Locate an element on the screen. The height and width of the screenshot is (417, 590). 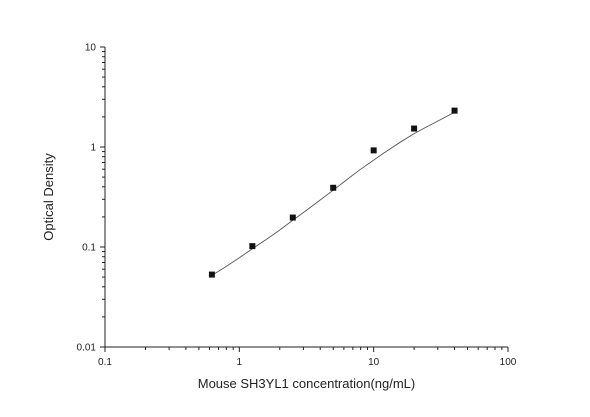
y-tick-label: 0.01 is located at coordinates (87, 348).